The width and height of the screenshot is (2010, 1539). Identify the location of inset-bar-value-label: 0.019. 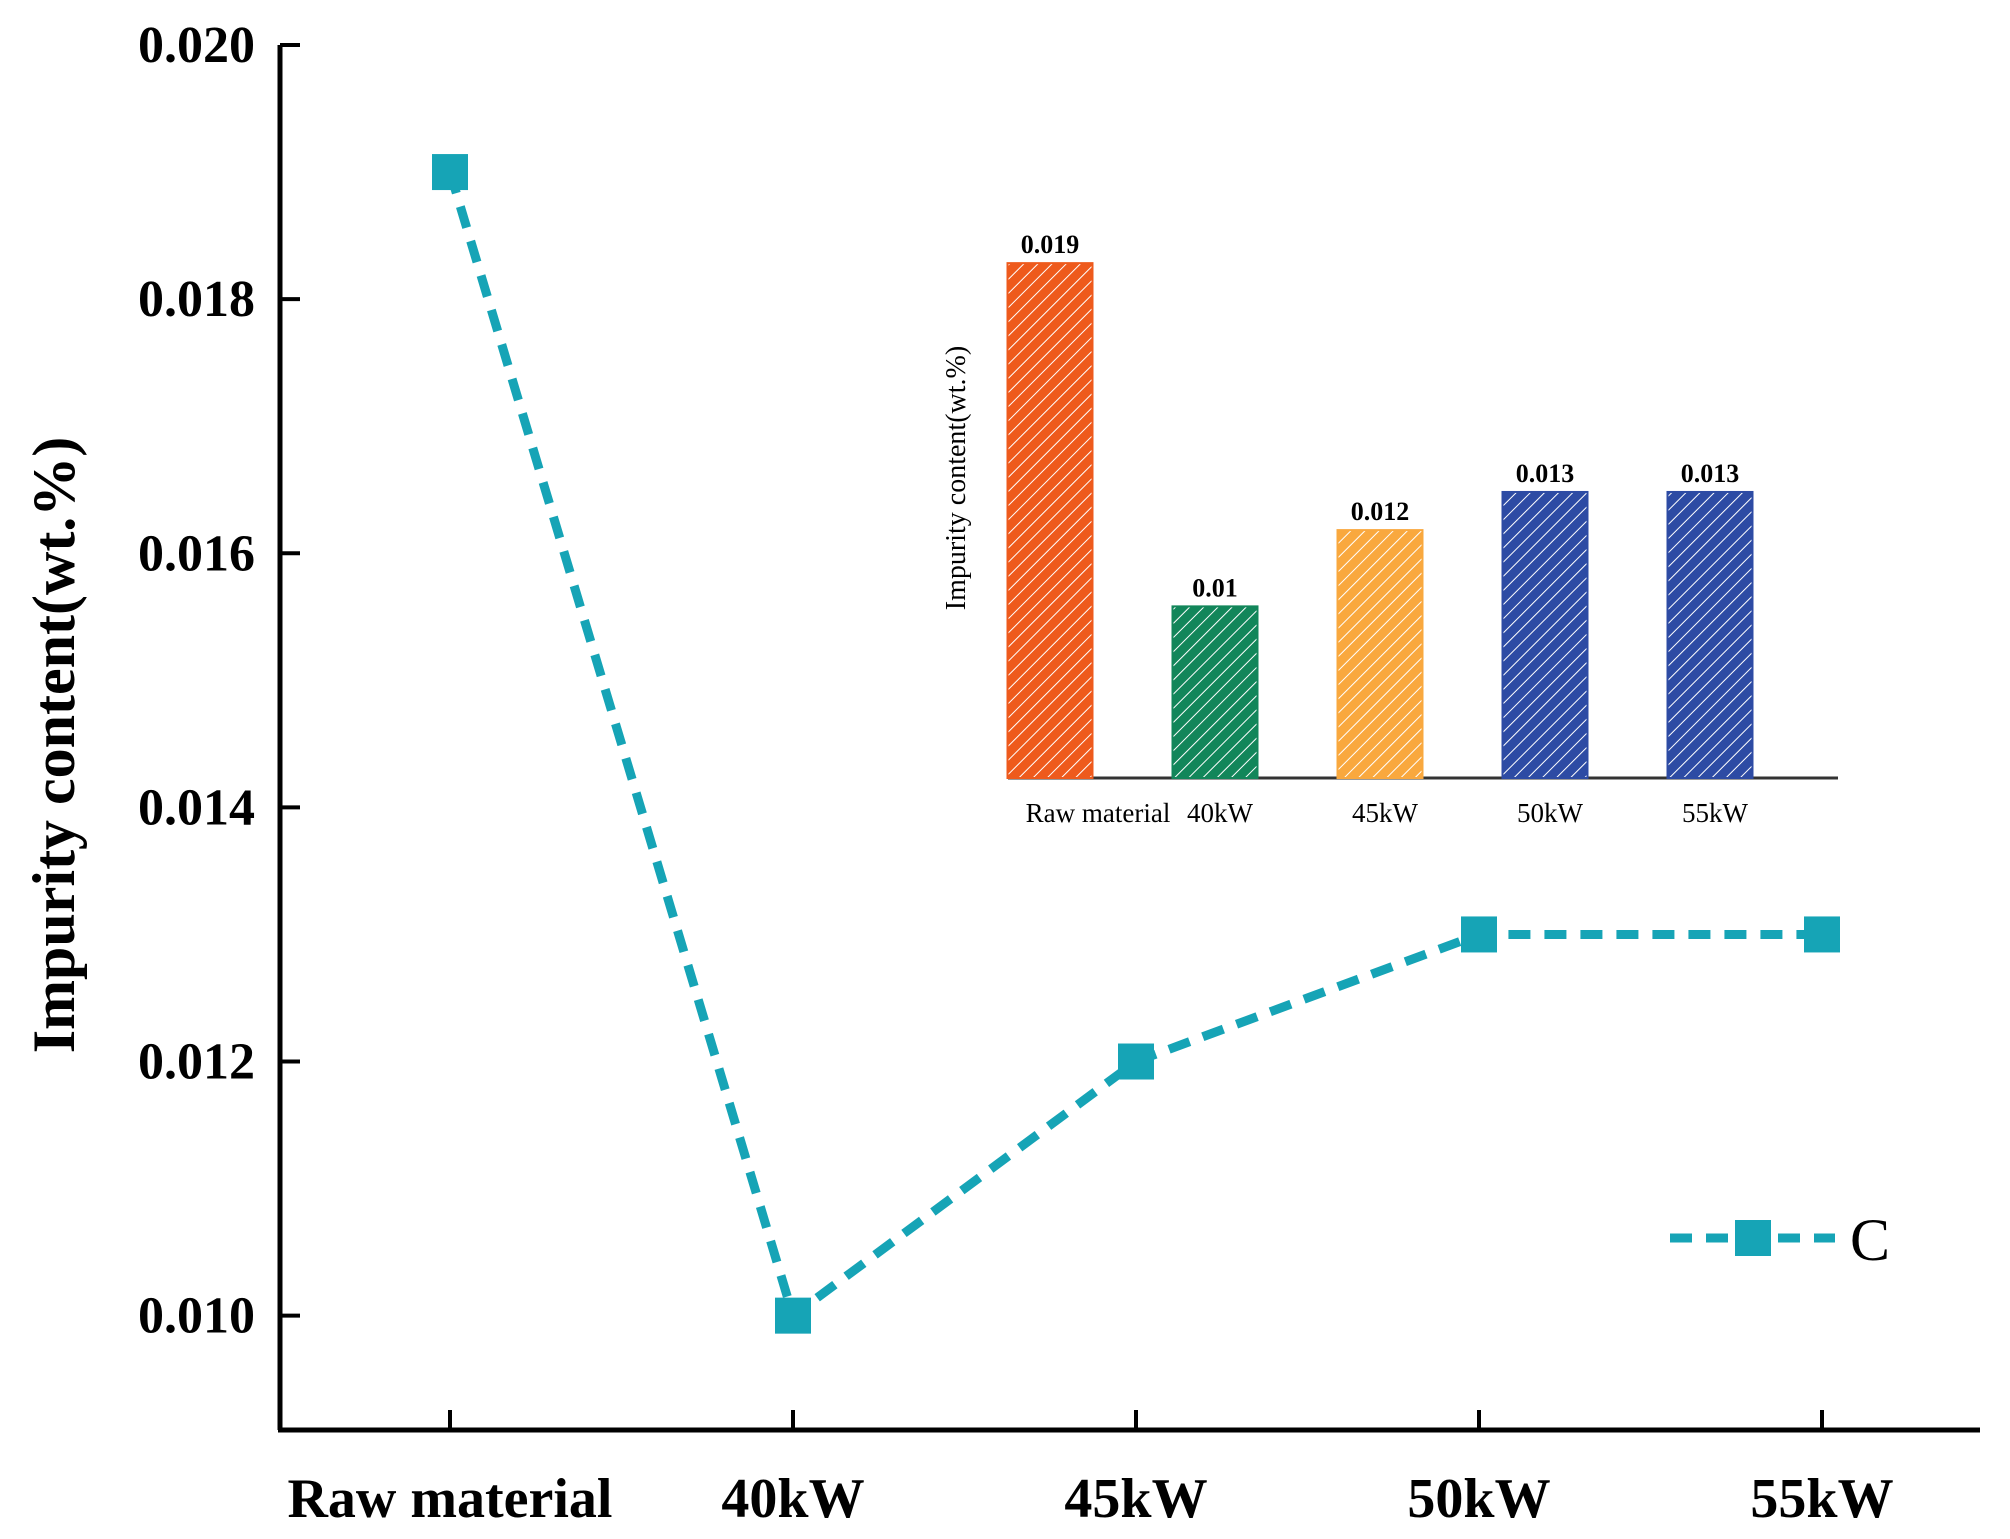
(1050, 244).